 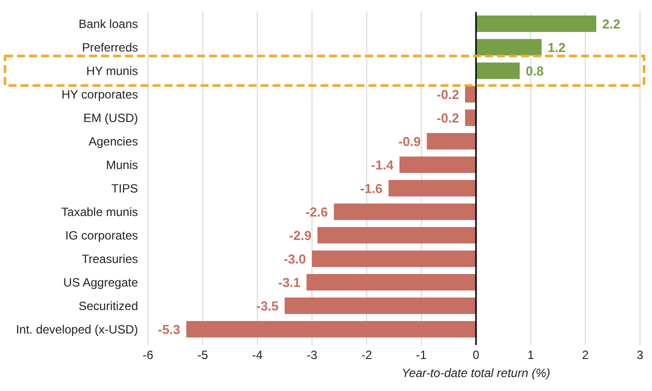 I want to click on x-tick-label: -5, so click(x=202, y=355).